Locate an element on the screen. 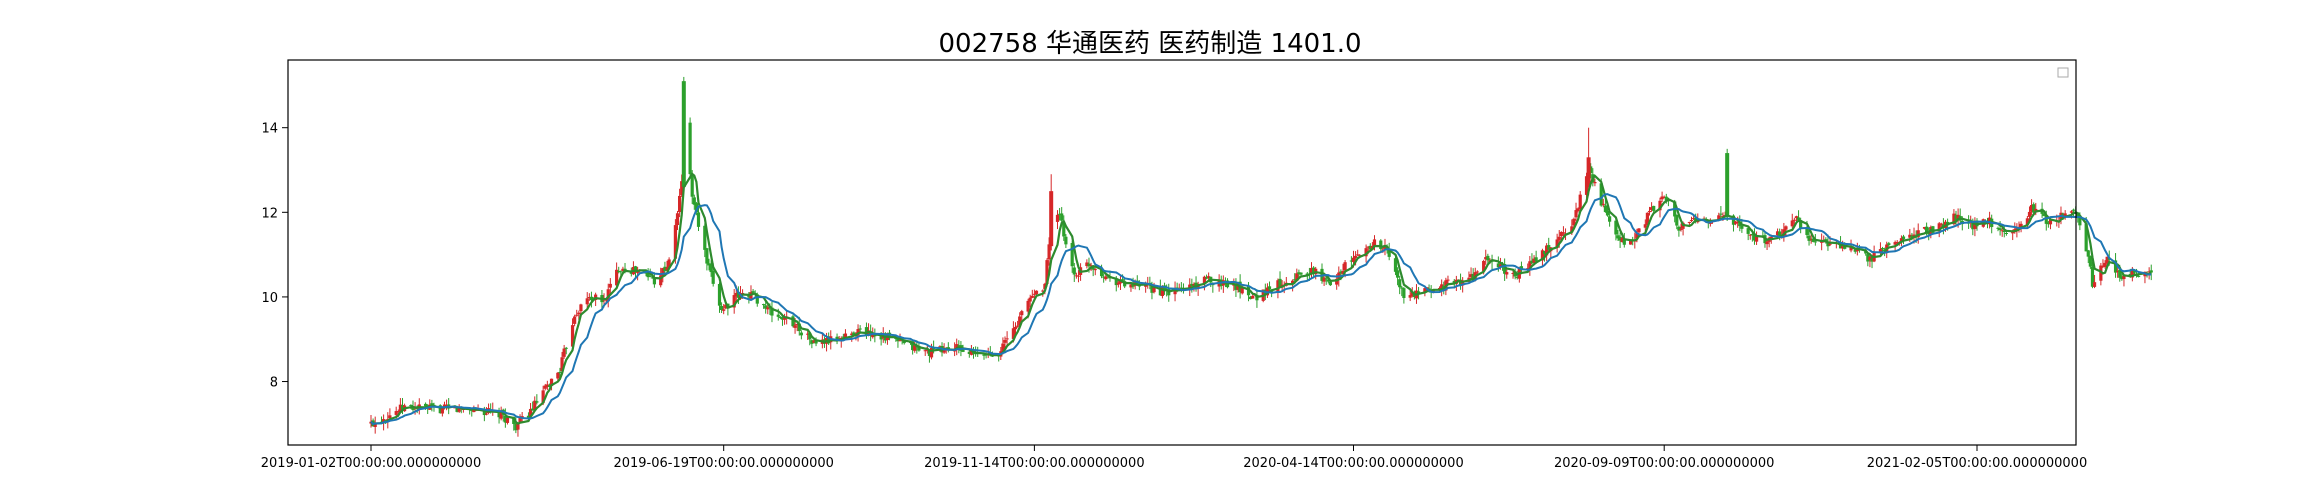  chart-title: 002758 华通医药 医药制造 1401.0 is located at coordinates (1149, 44).